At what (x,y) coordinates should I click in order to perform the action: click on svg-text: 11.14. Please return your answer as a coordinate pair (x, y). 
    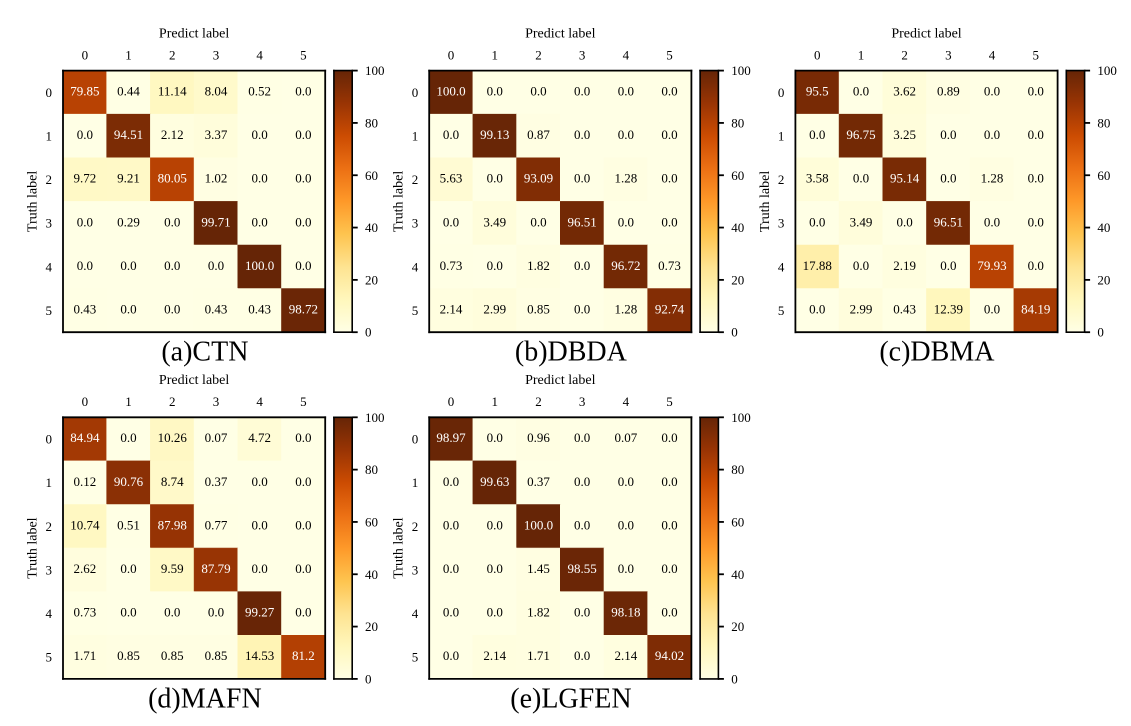
    Looking at the image, I should click on (172, 91).